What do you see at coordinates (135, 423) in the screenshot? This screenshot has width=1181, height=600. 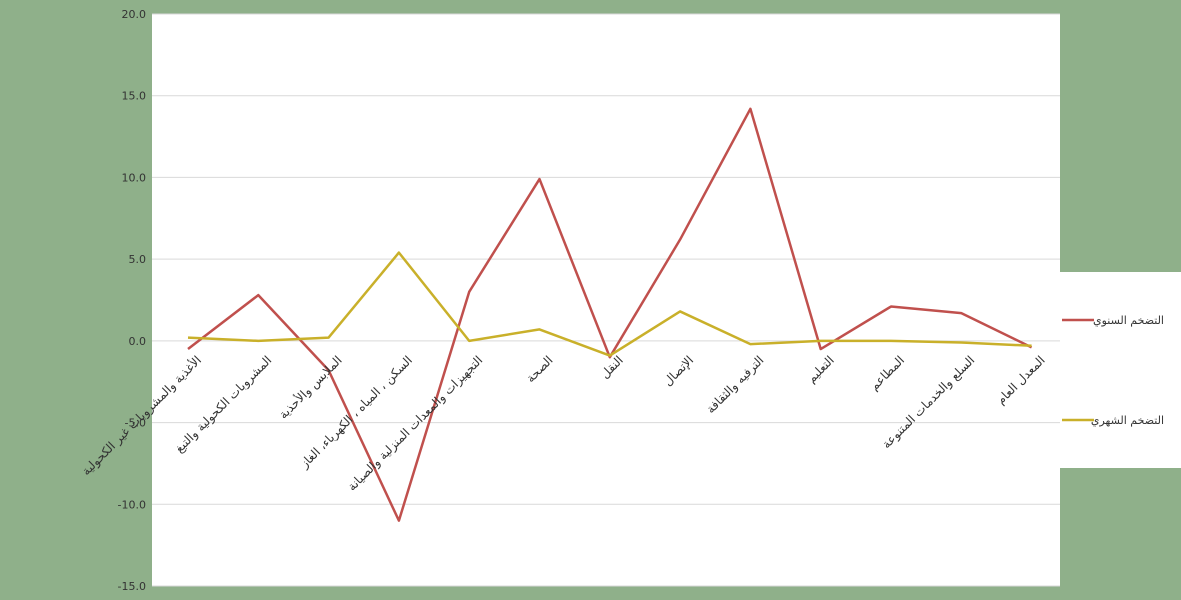 I see `y-tick-label: -5.0` at bounding box center [135, 423].